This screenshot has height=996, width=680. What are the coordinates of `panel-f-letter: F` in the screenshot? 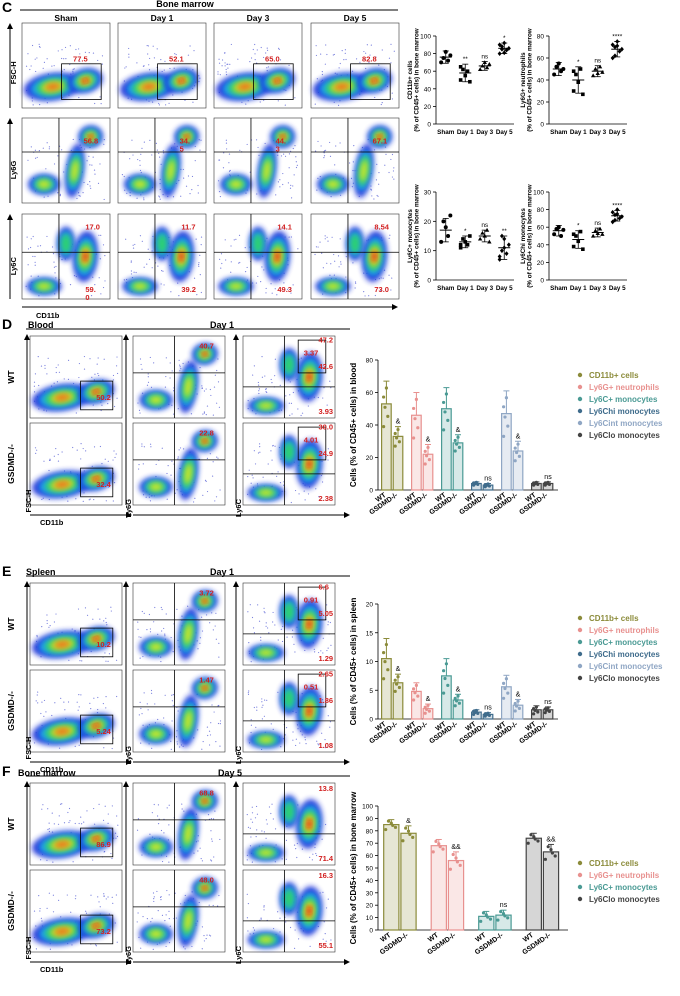 It's located at (6, 771).